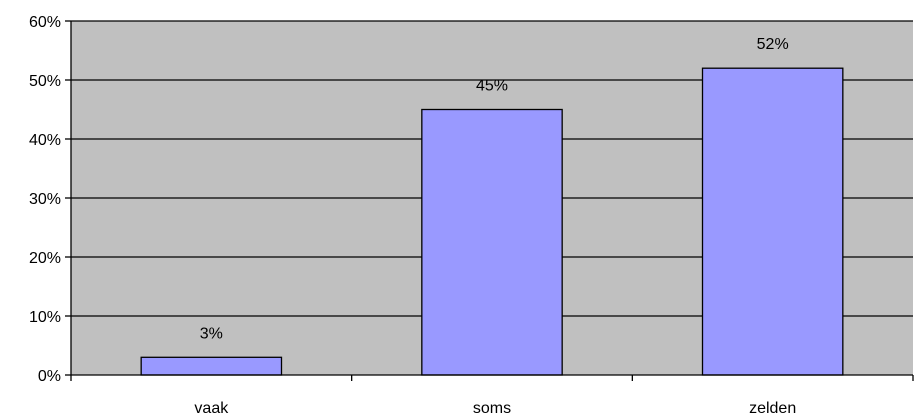  Describe the element at coordinates (492, 395) in the screenshot. I see `x-axis: vaak soms zelden` at that location.